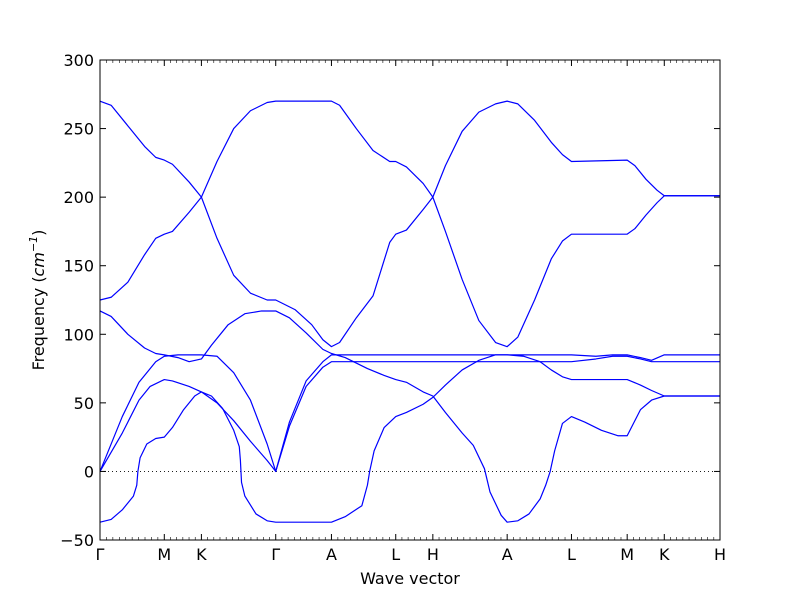 Image resolution: width=800 pixels, height=600 pixels. What do you see at coordinates (84, 403) in the screenshot?
I see `y-tick-label: 50` at bounding box center [84, 403].